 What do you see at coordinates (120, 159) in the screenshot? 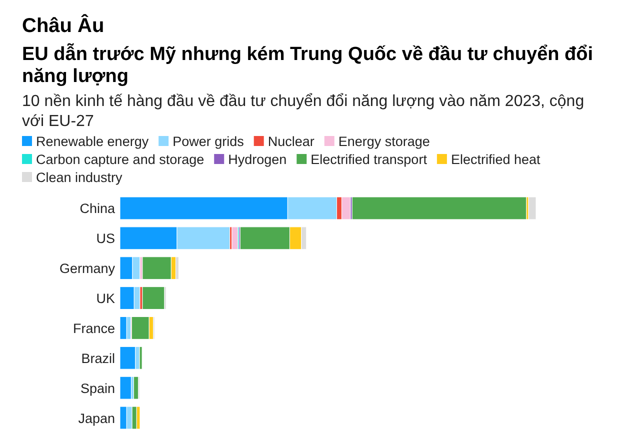
I see `legend-label: Carbon capture and storage` at bounding box center [120, 159].